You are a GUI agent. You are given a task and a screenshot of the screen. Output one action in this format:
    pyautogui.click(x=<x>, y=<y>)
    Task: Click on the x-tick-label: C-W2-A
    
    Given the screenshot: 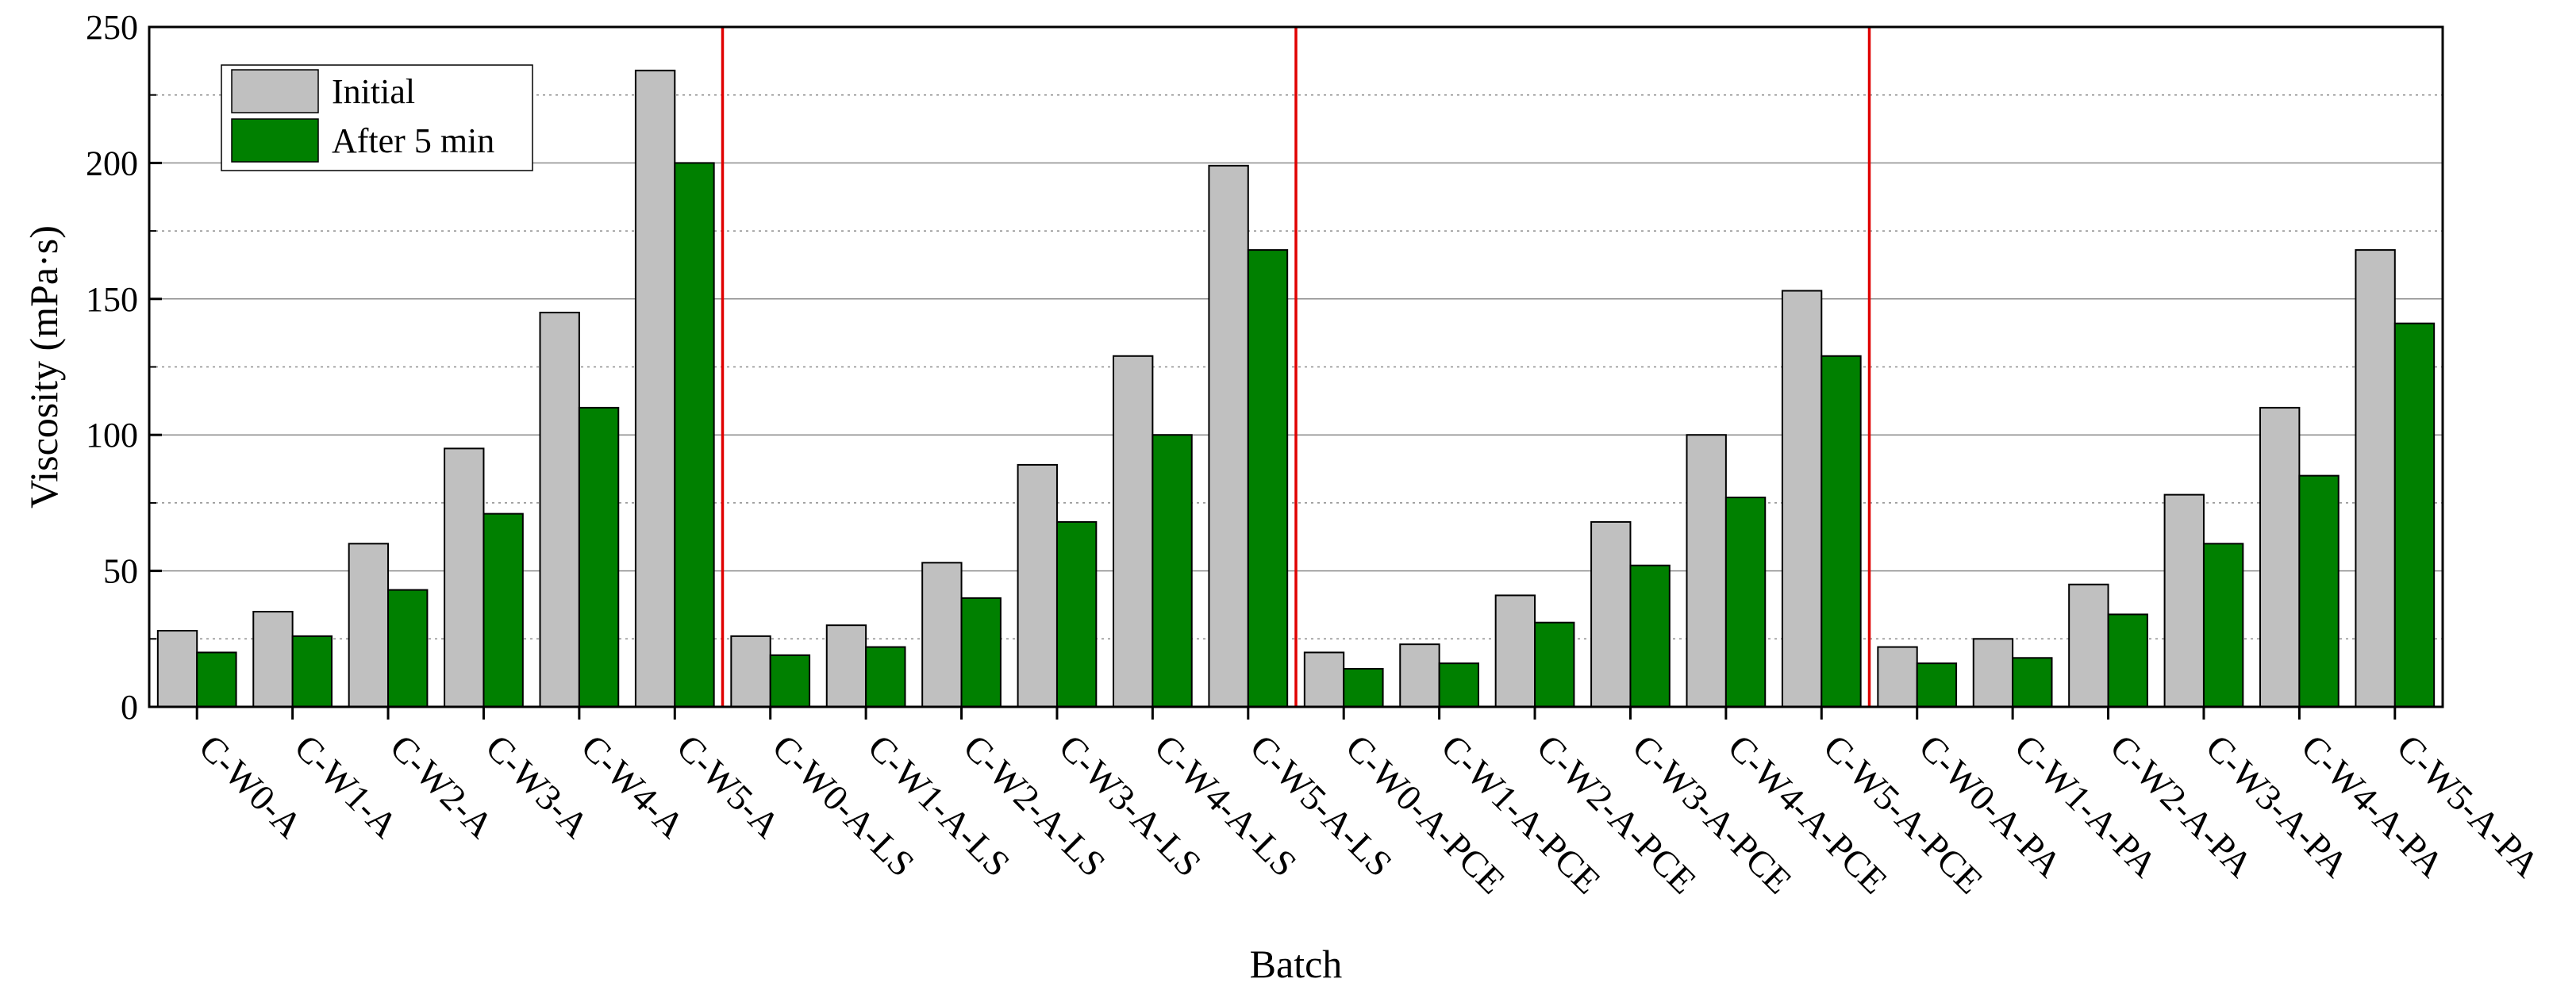 What is the action you would take?
    pyautogui.click(x=443, y=786)
    